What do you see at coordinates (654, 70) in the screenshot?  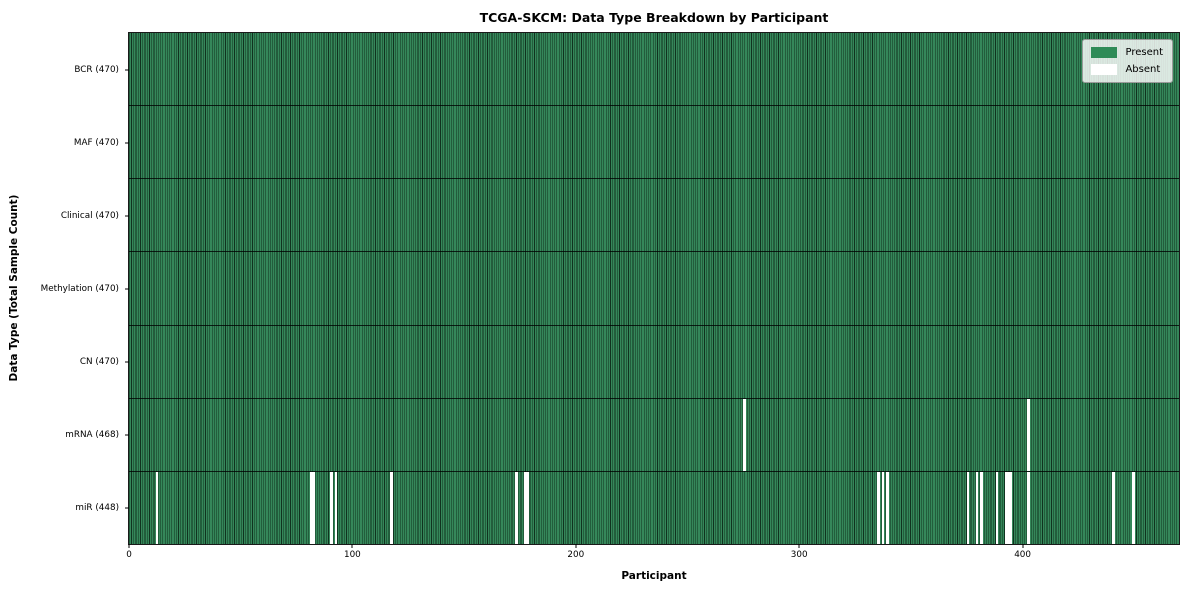 I see `heatmap-row-bcr` at bounding box center [654, 70].